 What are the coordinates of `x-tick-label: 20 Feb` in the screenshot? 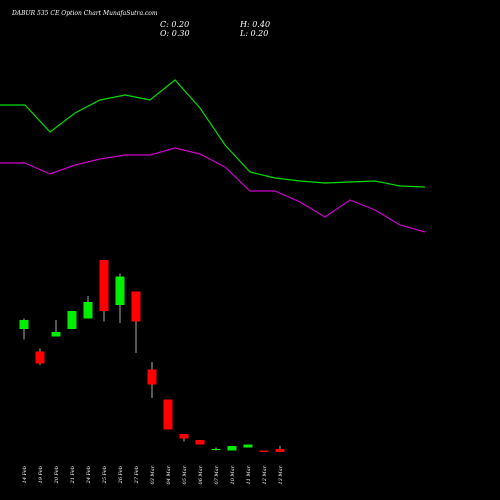 It's located at (57, 475).